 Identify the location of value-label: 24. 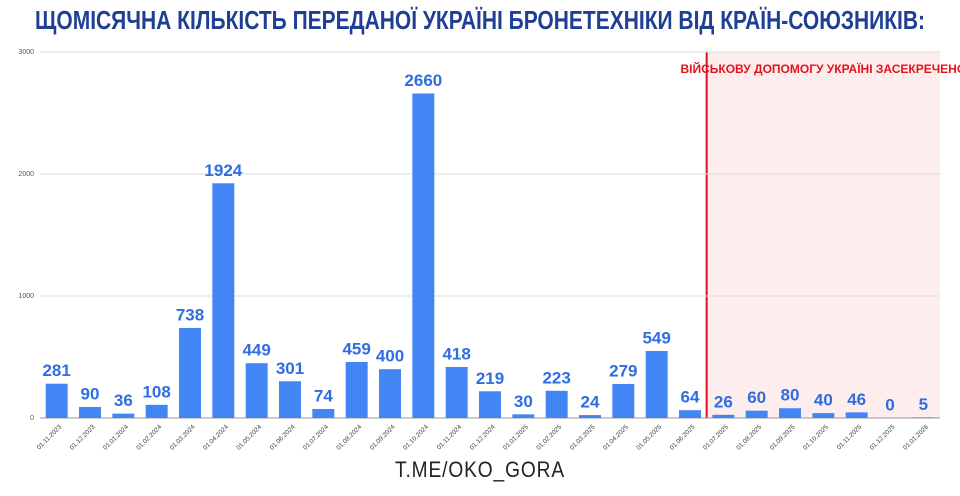
(590, 402).